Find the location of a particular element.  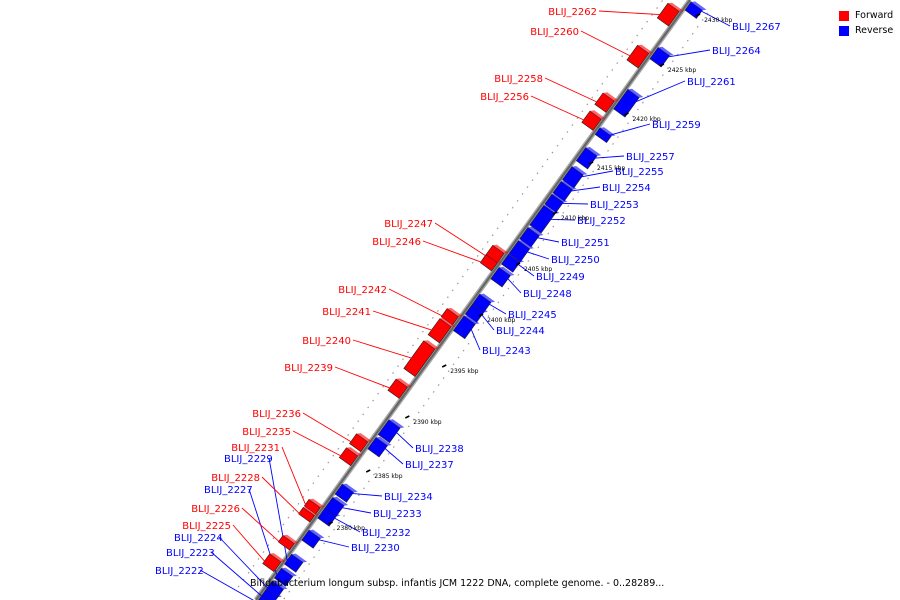

forward-gene-BLIJ_2246-face is located at coordinates (494, 258).